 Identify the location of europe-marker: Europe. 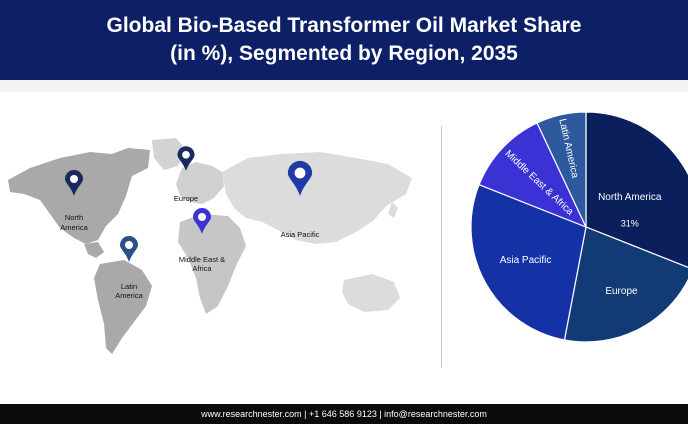
(186, 174).